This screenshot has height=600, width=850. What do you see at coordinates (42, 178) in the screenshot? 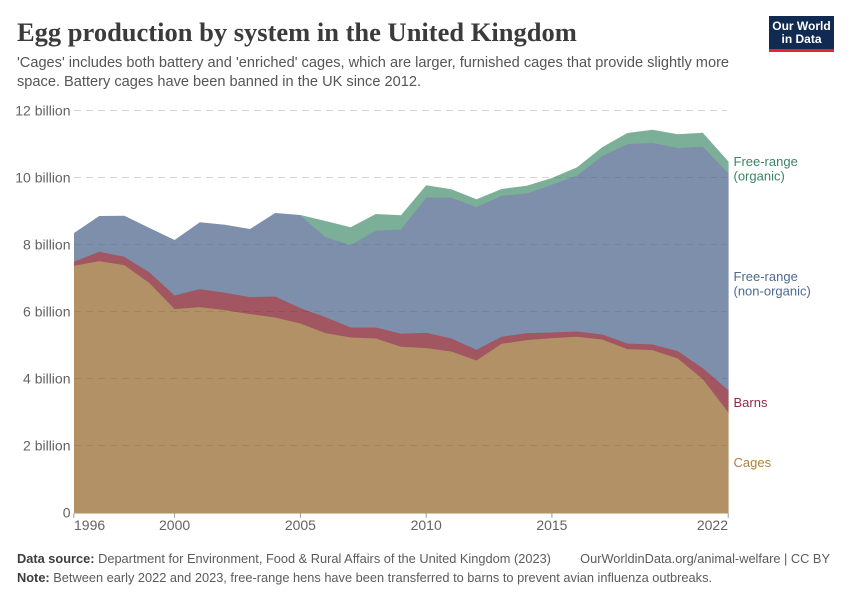
I see `svg-text: 10 billion` at bounding box center [42, 178].